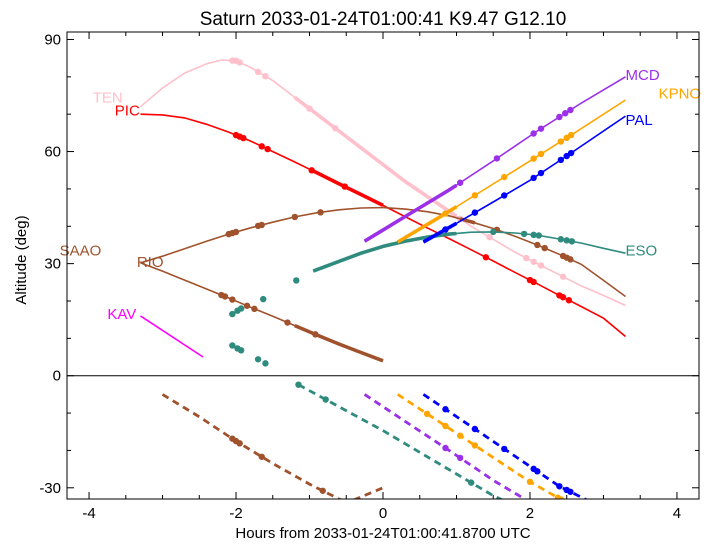 This screenshot has height=544, width=726. Describe the element at coordinates (642, 251) in the screenshot. I see `site-label-eso: ESO` at that location.